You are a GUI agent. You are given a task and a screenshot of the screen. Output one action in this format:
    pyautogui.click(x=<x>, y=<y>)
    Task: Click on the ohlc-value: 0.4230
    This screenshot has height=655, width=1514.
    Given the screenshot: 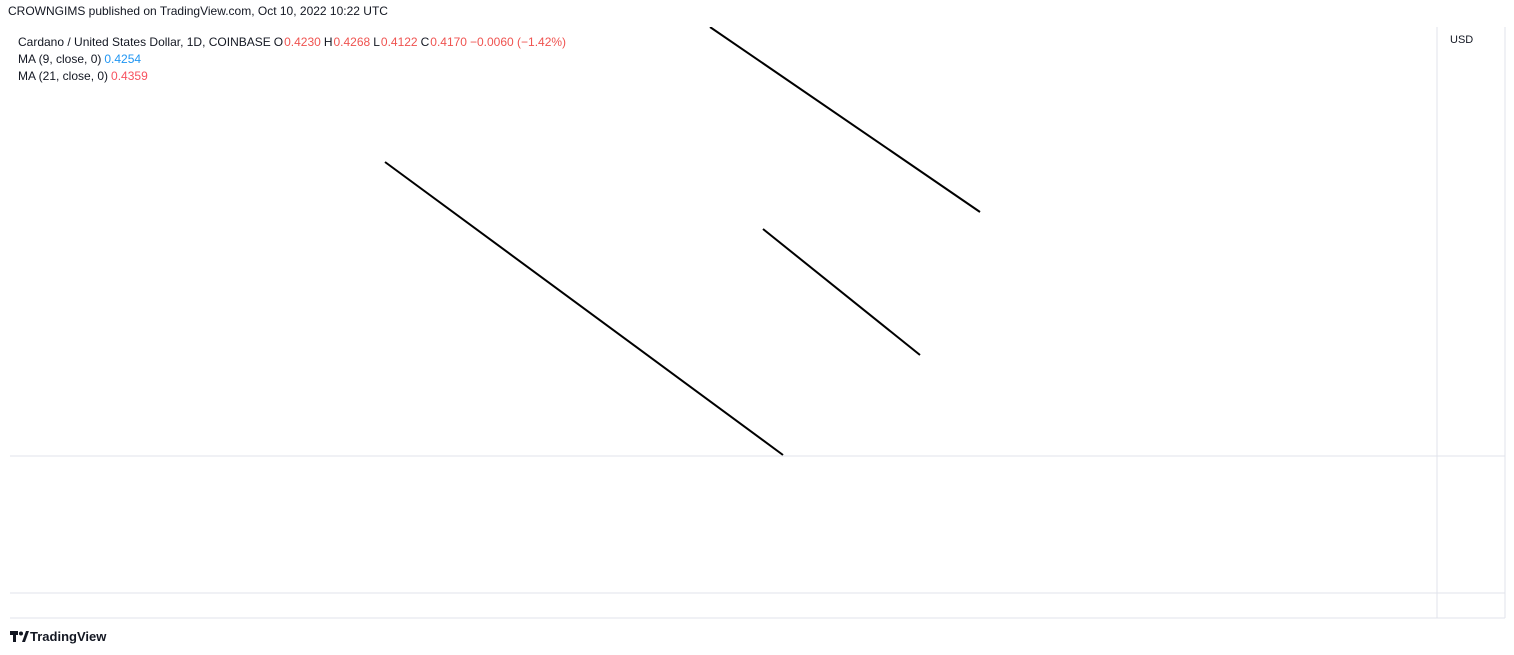 What is the action you would take?
    pyautogui.click(x=302, y=42)
    